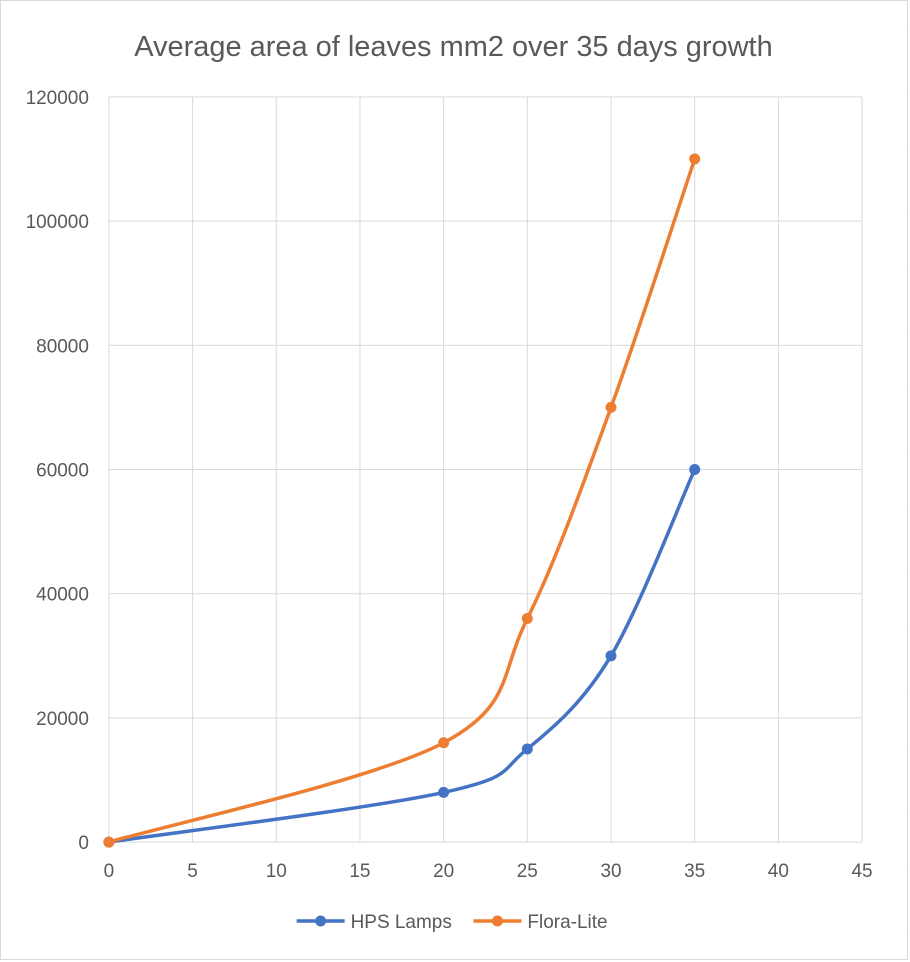 The height and width of the screenshot is (962, 910). I want to click on legend-item: HPS Lamps, so click(374, 922).